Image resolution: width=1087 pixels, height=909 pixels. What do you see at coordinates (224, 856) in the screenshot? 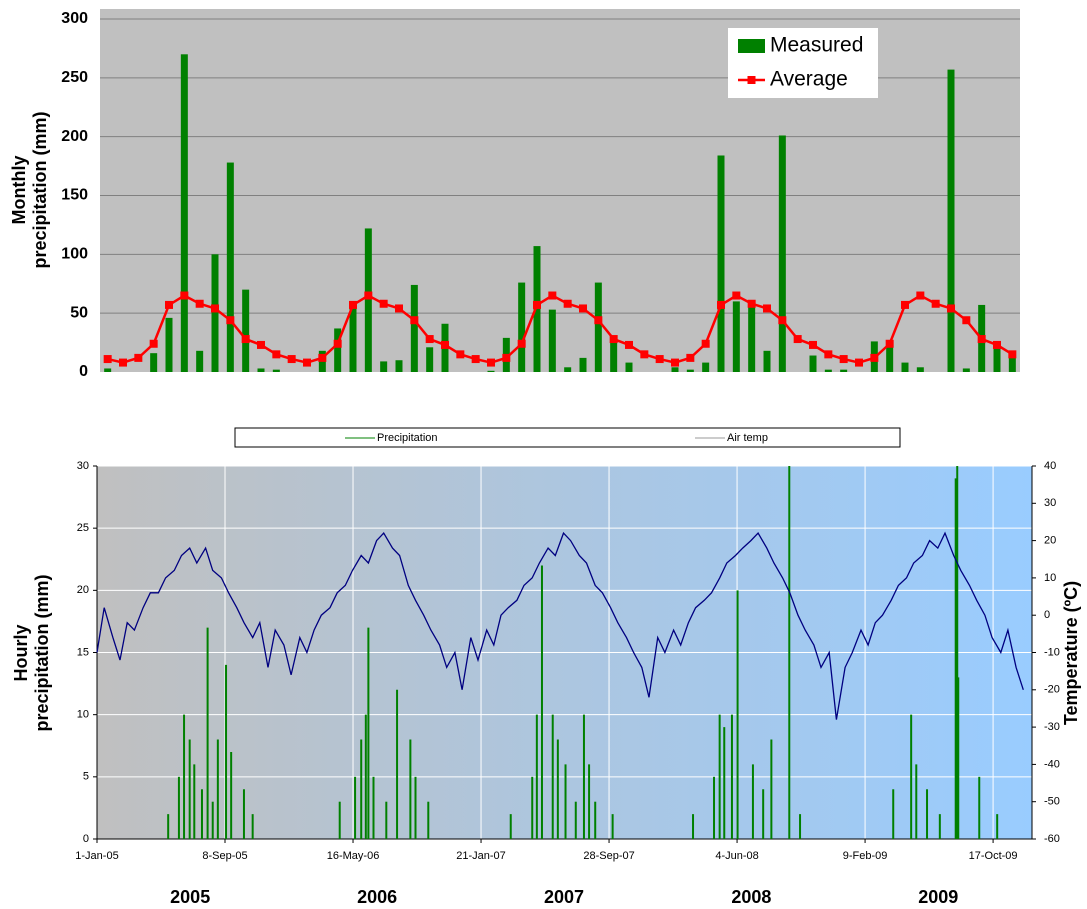
I see `x-tick-label: 8-Sep-05` at bounding box center [224, 856].